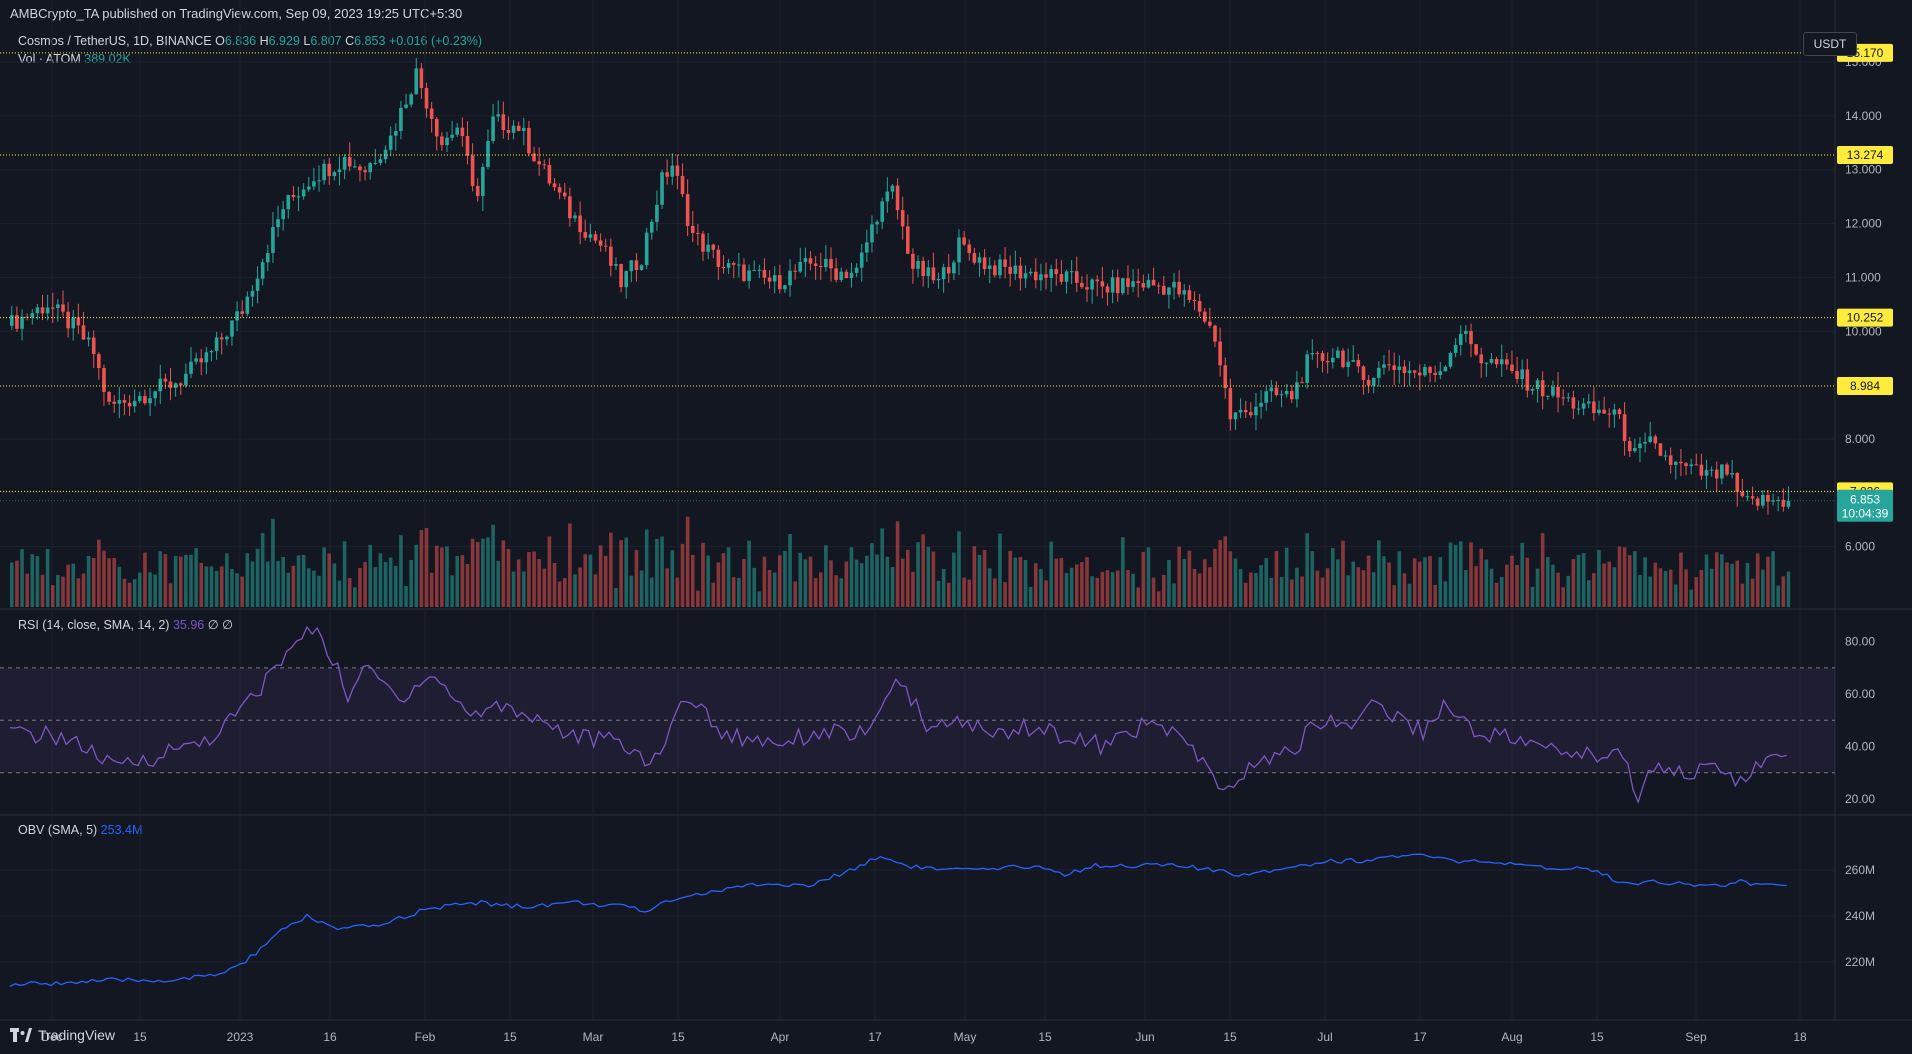 The height and width of the screenshot is (1054, 1912). I want to click on time-tick-label: Dec, so click(51, 1037).